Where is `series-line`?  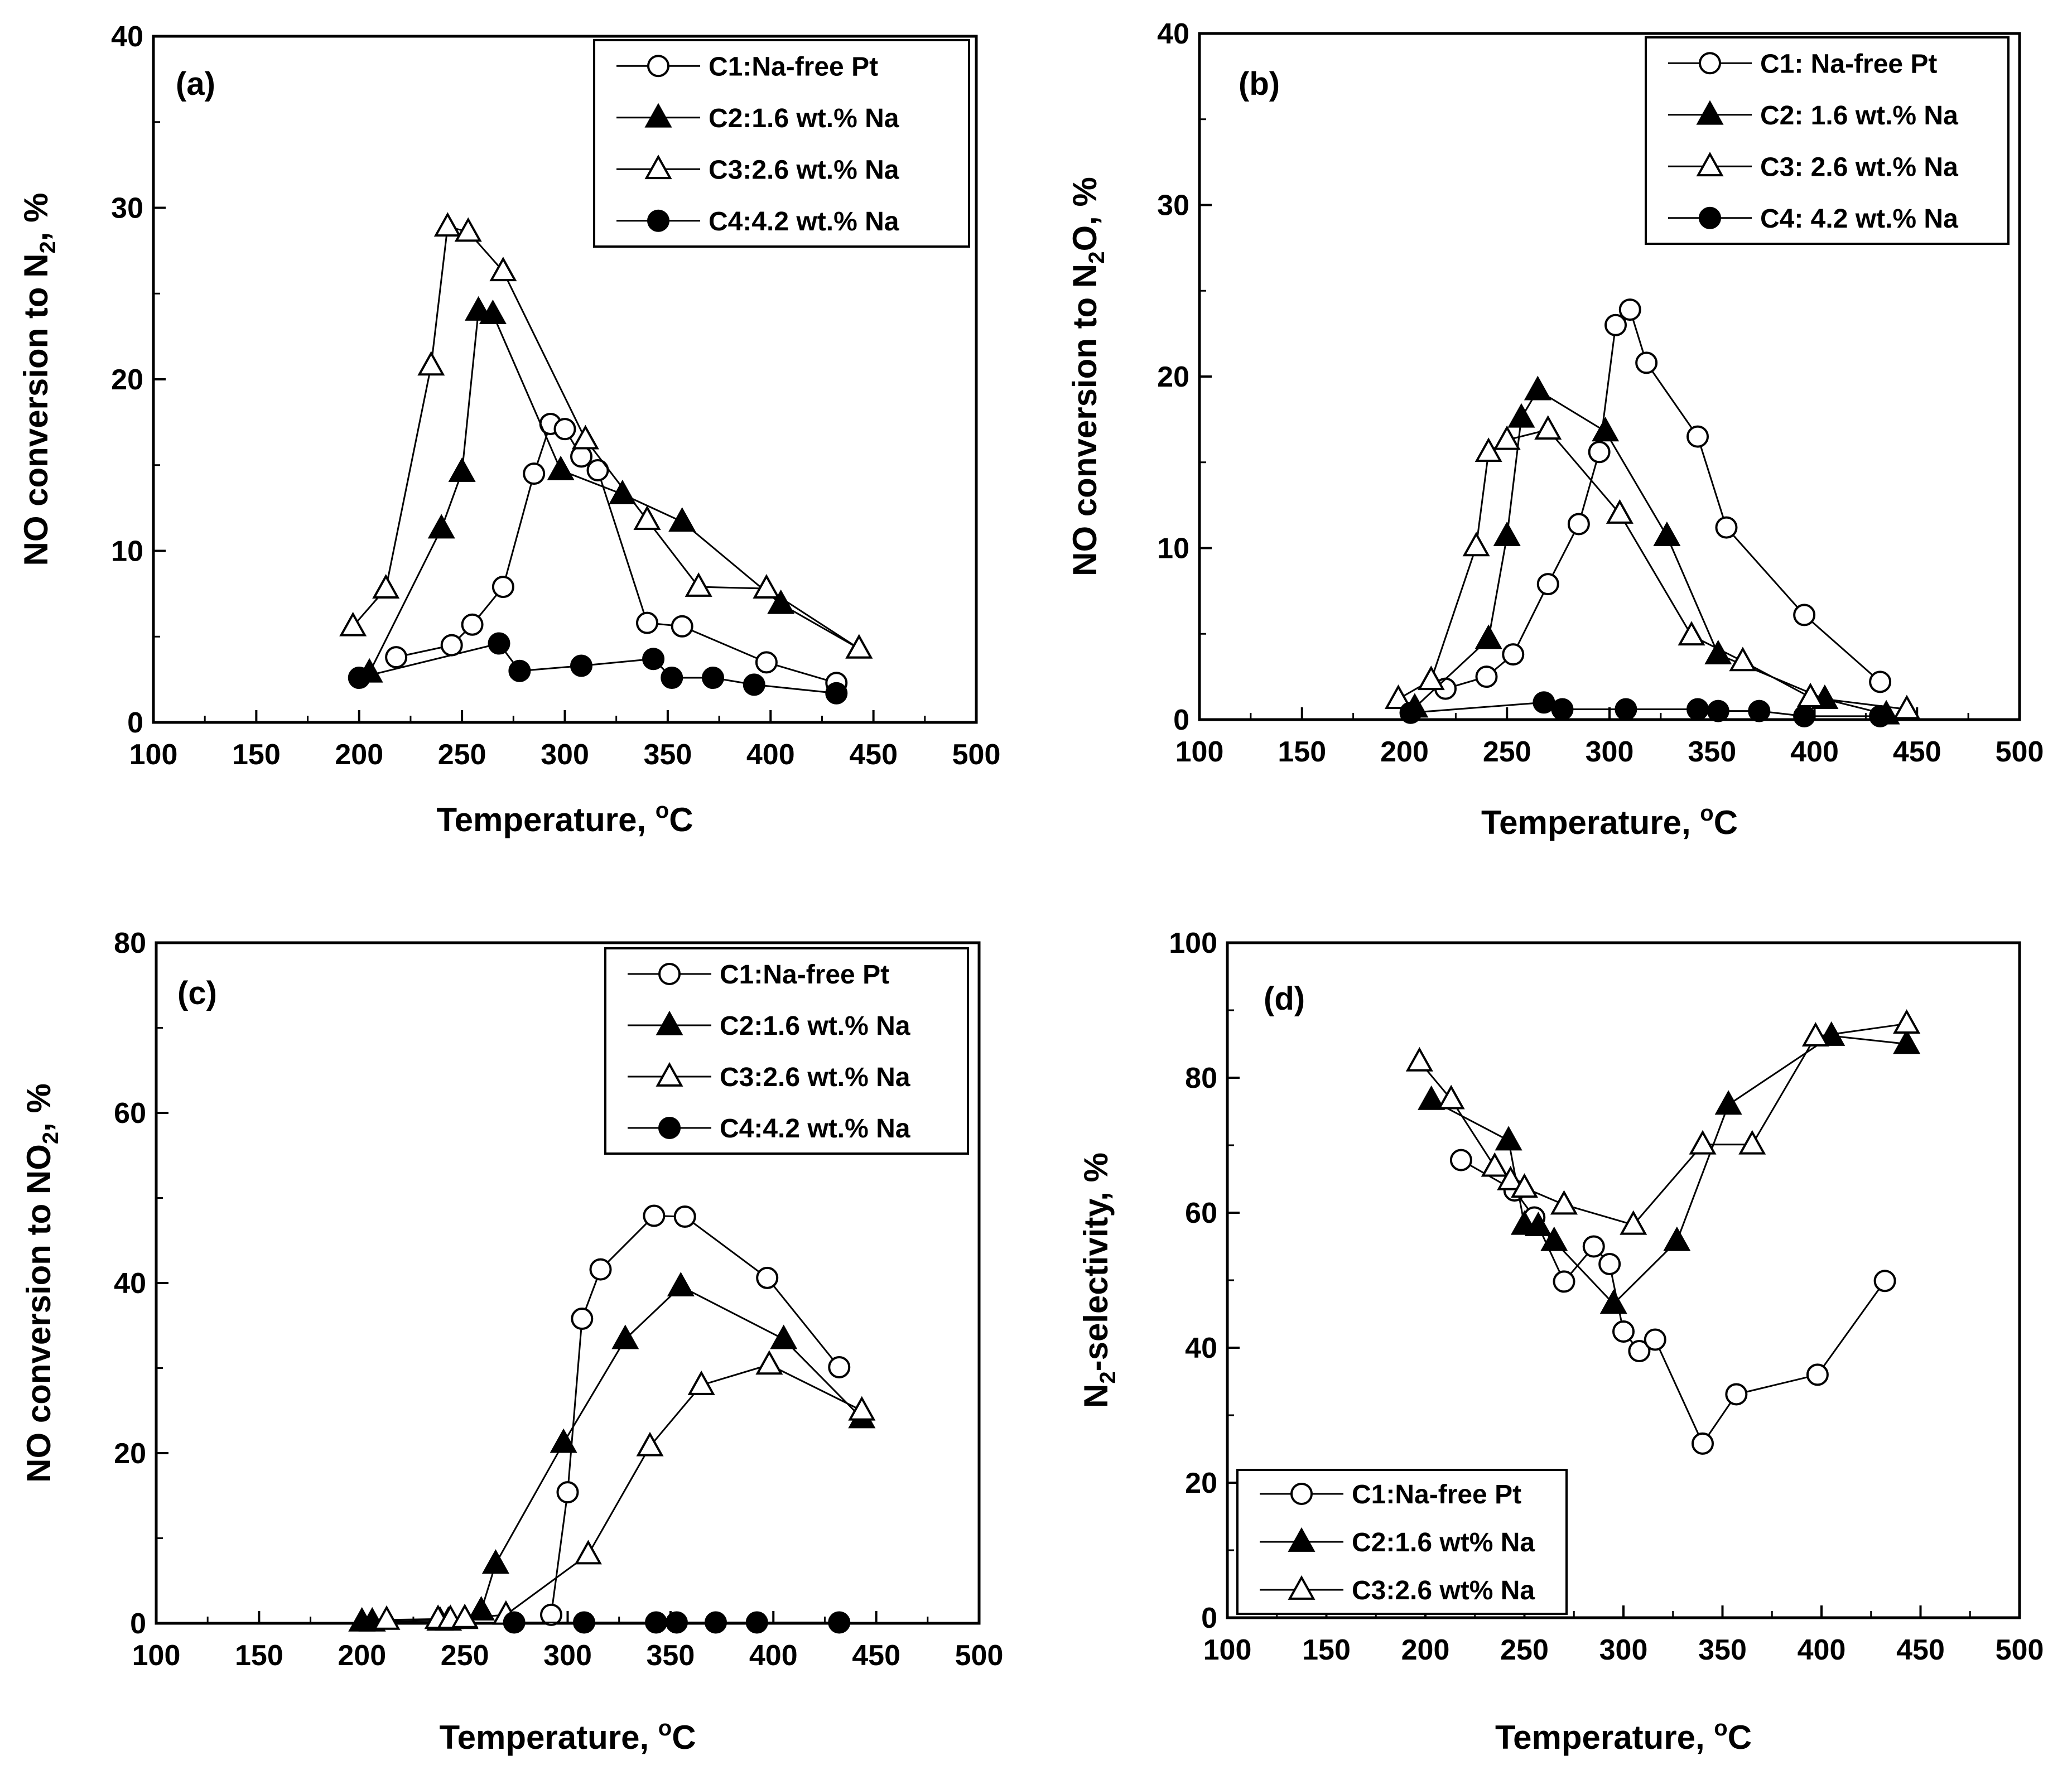
series-line is located at coordinates (612, 1454).